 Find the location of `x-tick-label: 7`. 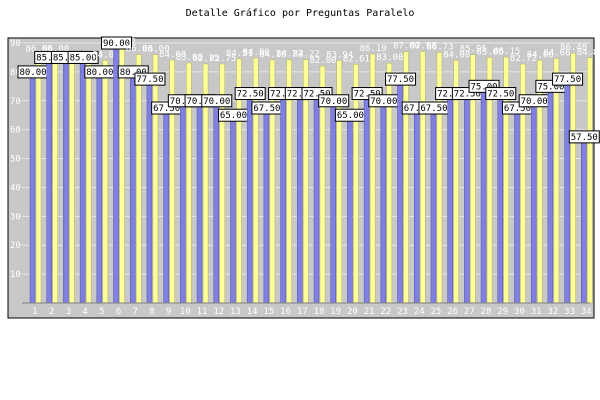

x-tick-label: 7 is located at coordinates (135, 312).